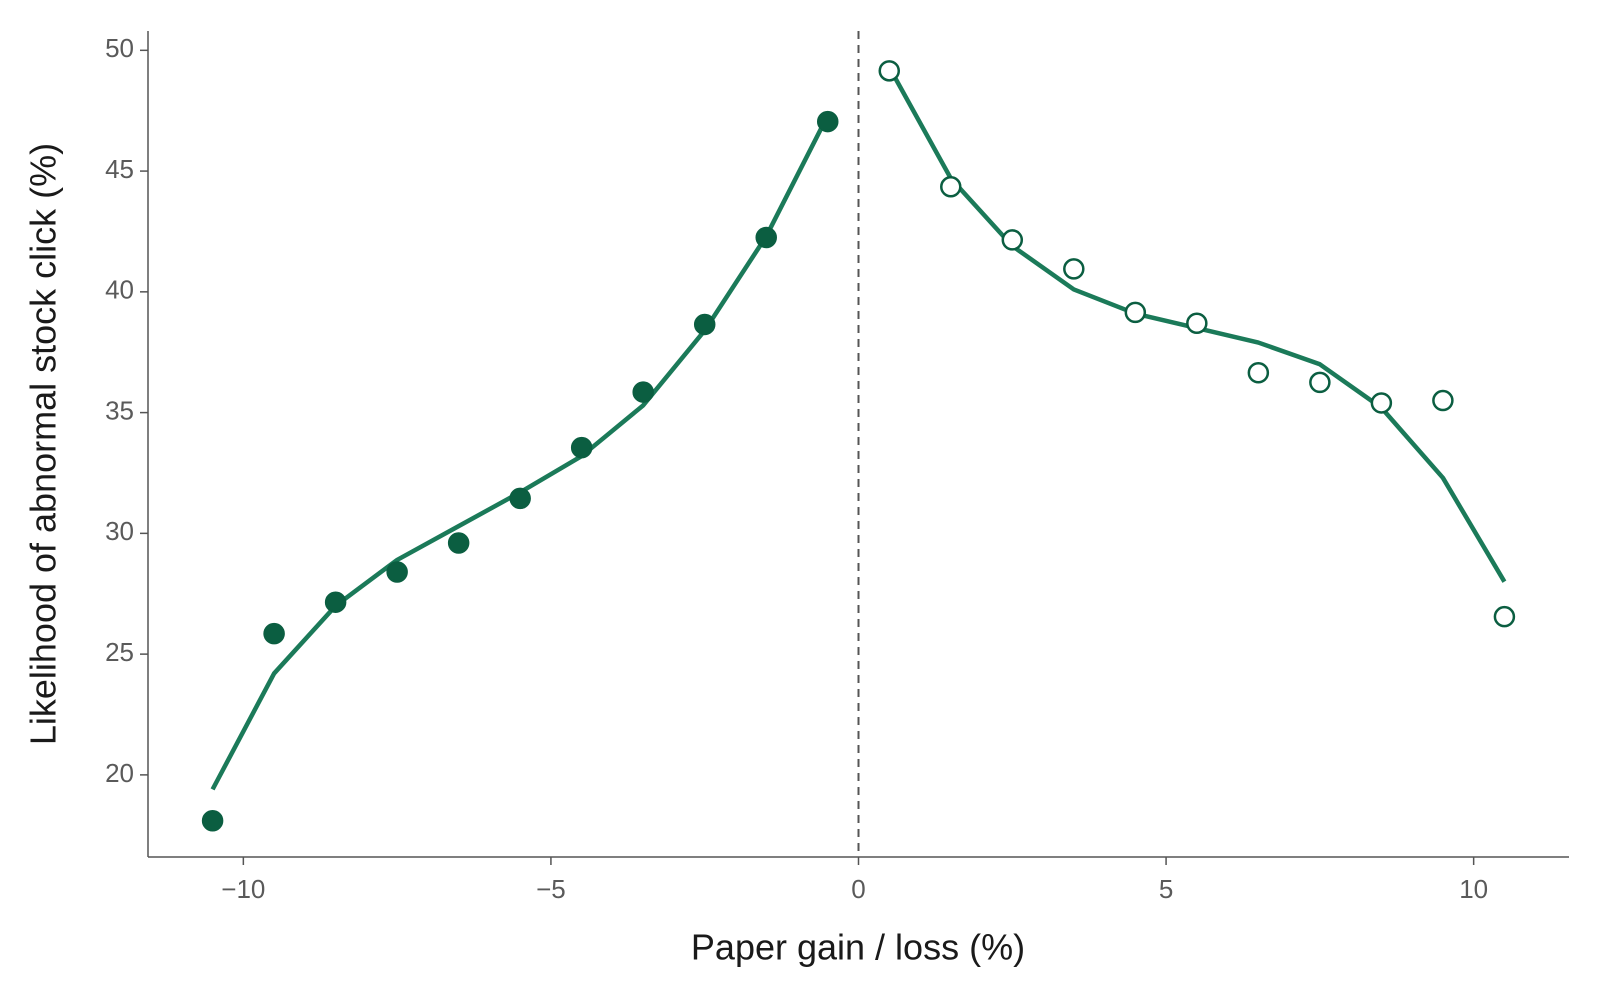  What do you see at coordinates (43, 444) in the screenshot?
I see `y-axis-label: Likelihood of abnormal stock click (%)` at bounding box center [43, 444].